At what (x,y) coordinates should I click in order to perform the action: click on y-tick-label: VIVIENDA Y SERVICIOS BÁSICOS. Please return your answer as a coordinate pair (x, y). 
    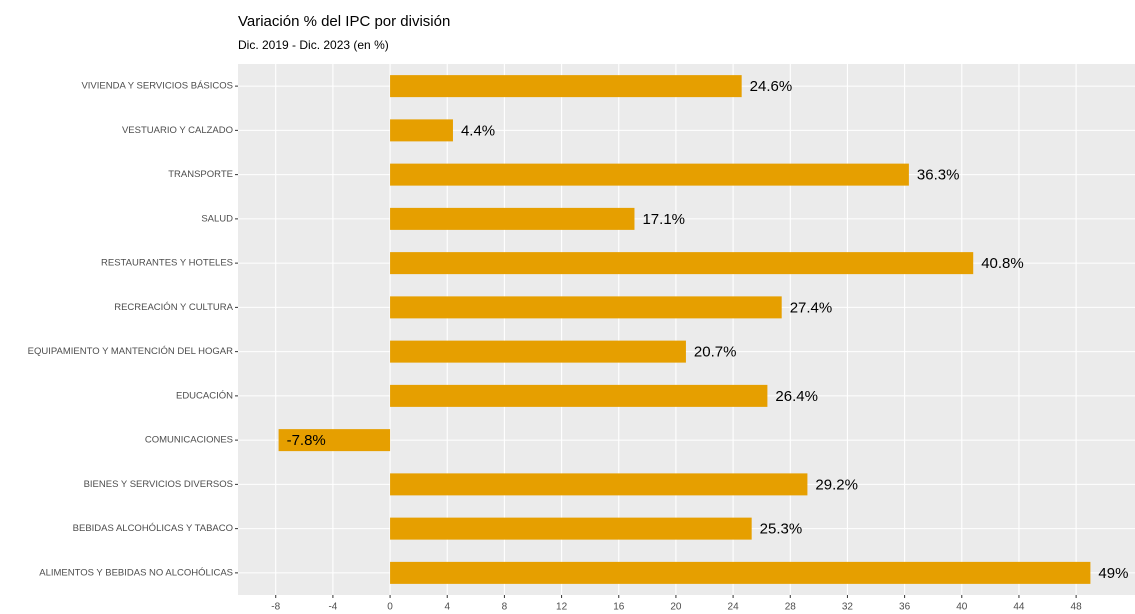
    Looking at the image, I should click on (157, 86).